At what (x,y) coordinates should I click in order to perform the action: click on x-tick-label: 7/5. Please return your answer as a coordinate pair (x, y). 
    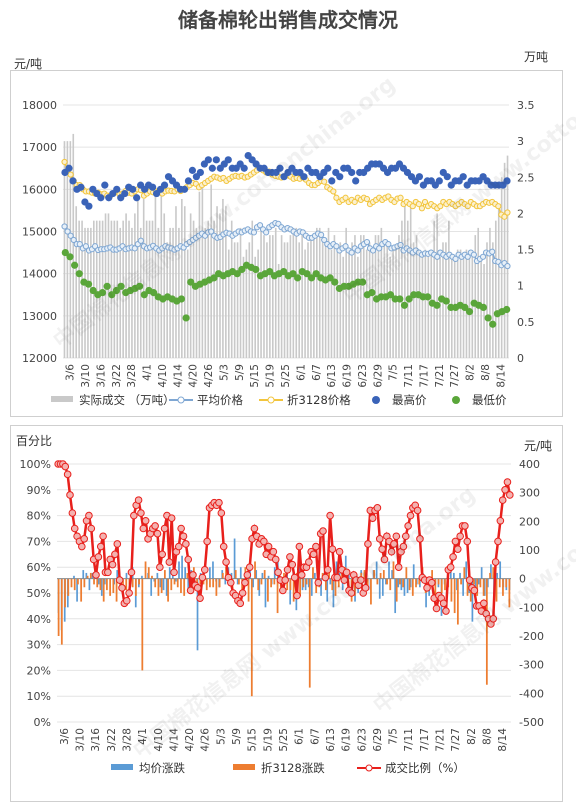
    Looking at the image, I should click on (394, 736).